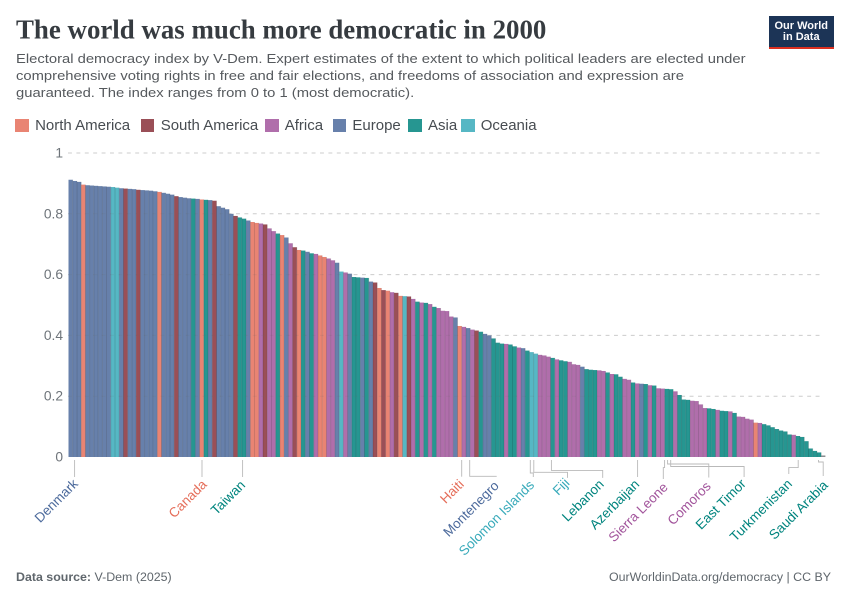 The image size is (850, 600). I want to click on svg-text: 1, so click(59, 153).